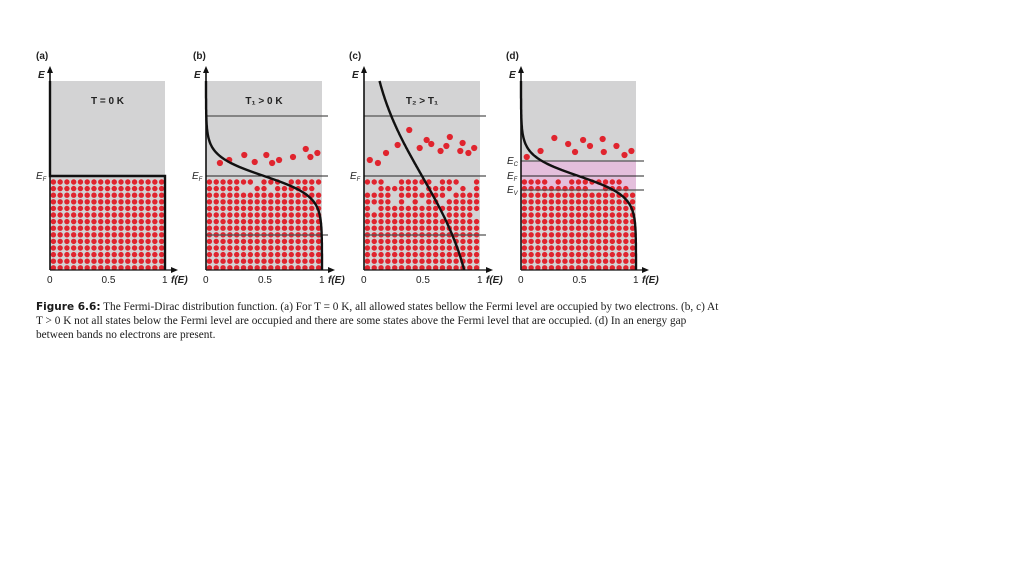  I want to click on panel-label: (c), so click(355, 56).